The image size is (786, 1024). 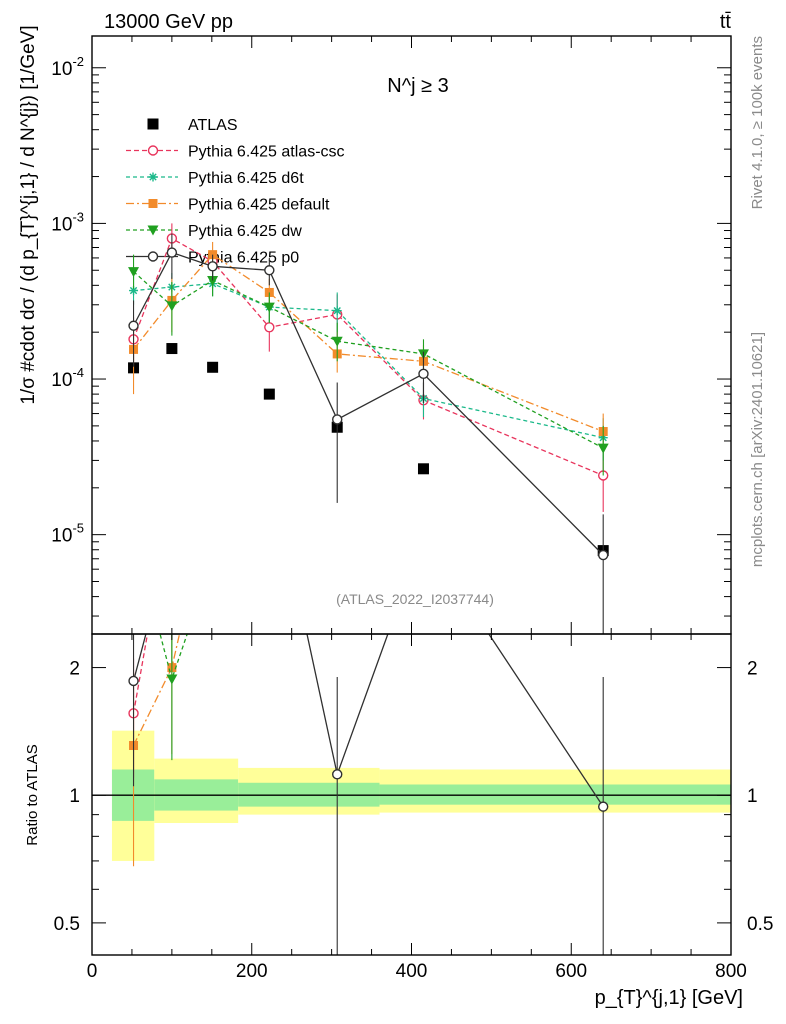 I want to click on legend-marker-pythia-6-425-dw, so click(x=153, y=230).